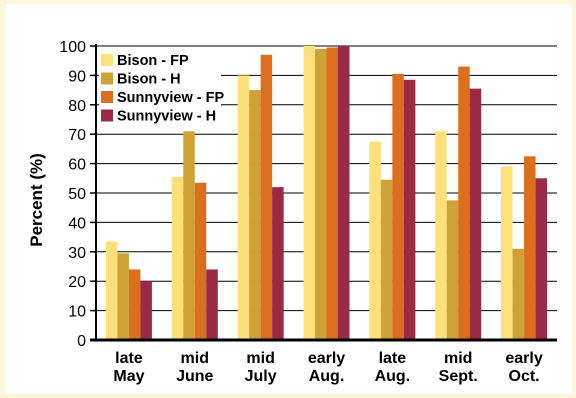 The image size is (576, 398). Describe the element at coordinates (77, 194) in the screenshot. I see `y-tick-label: 50` at that location.